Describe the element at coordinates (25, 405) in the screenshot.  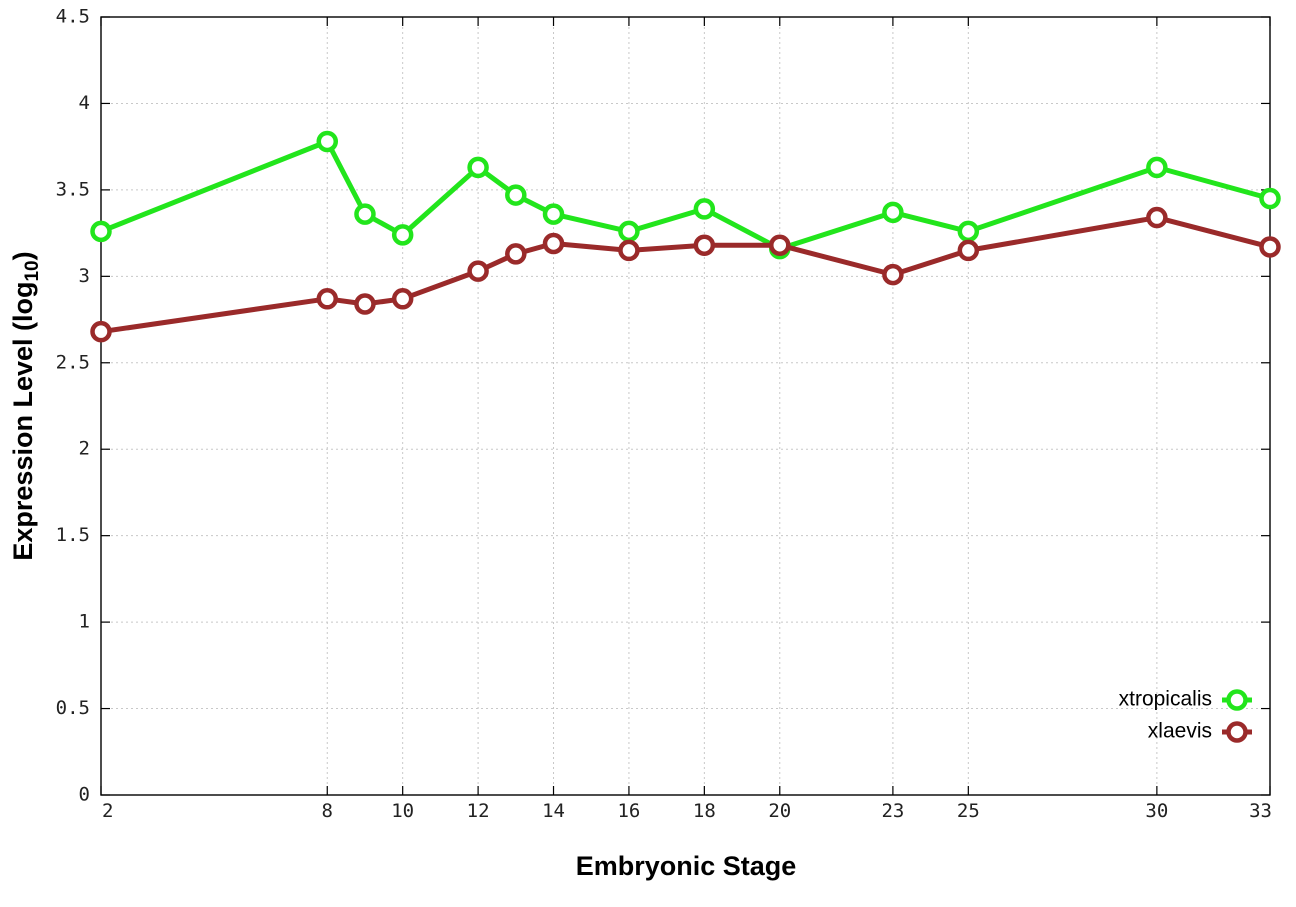
I see `y-axis-title: Expression Level (log10)` at that location.